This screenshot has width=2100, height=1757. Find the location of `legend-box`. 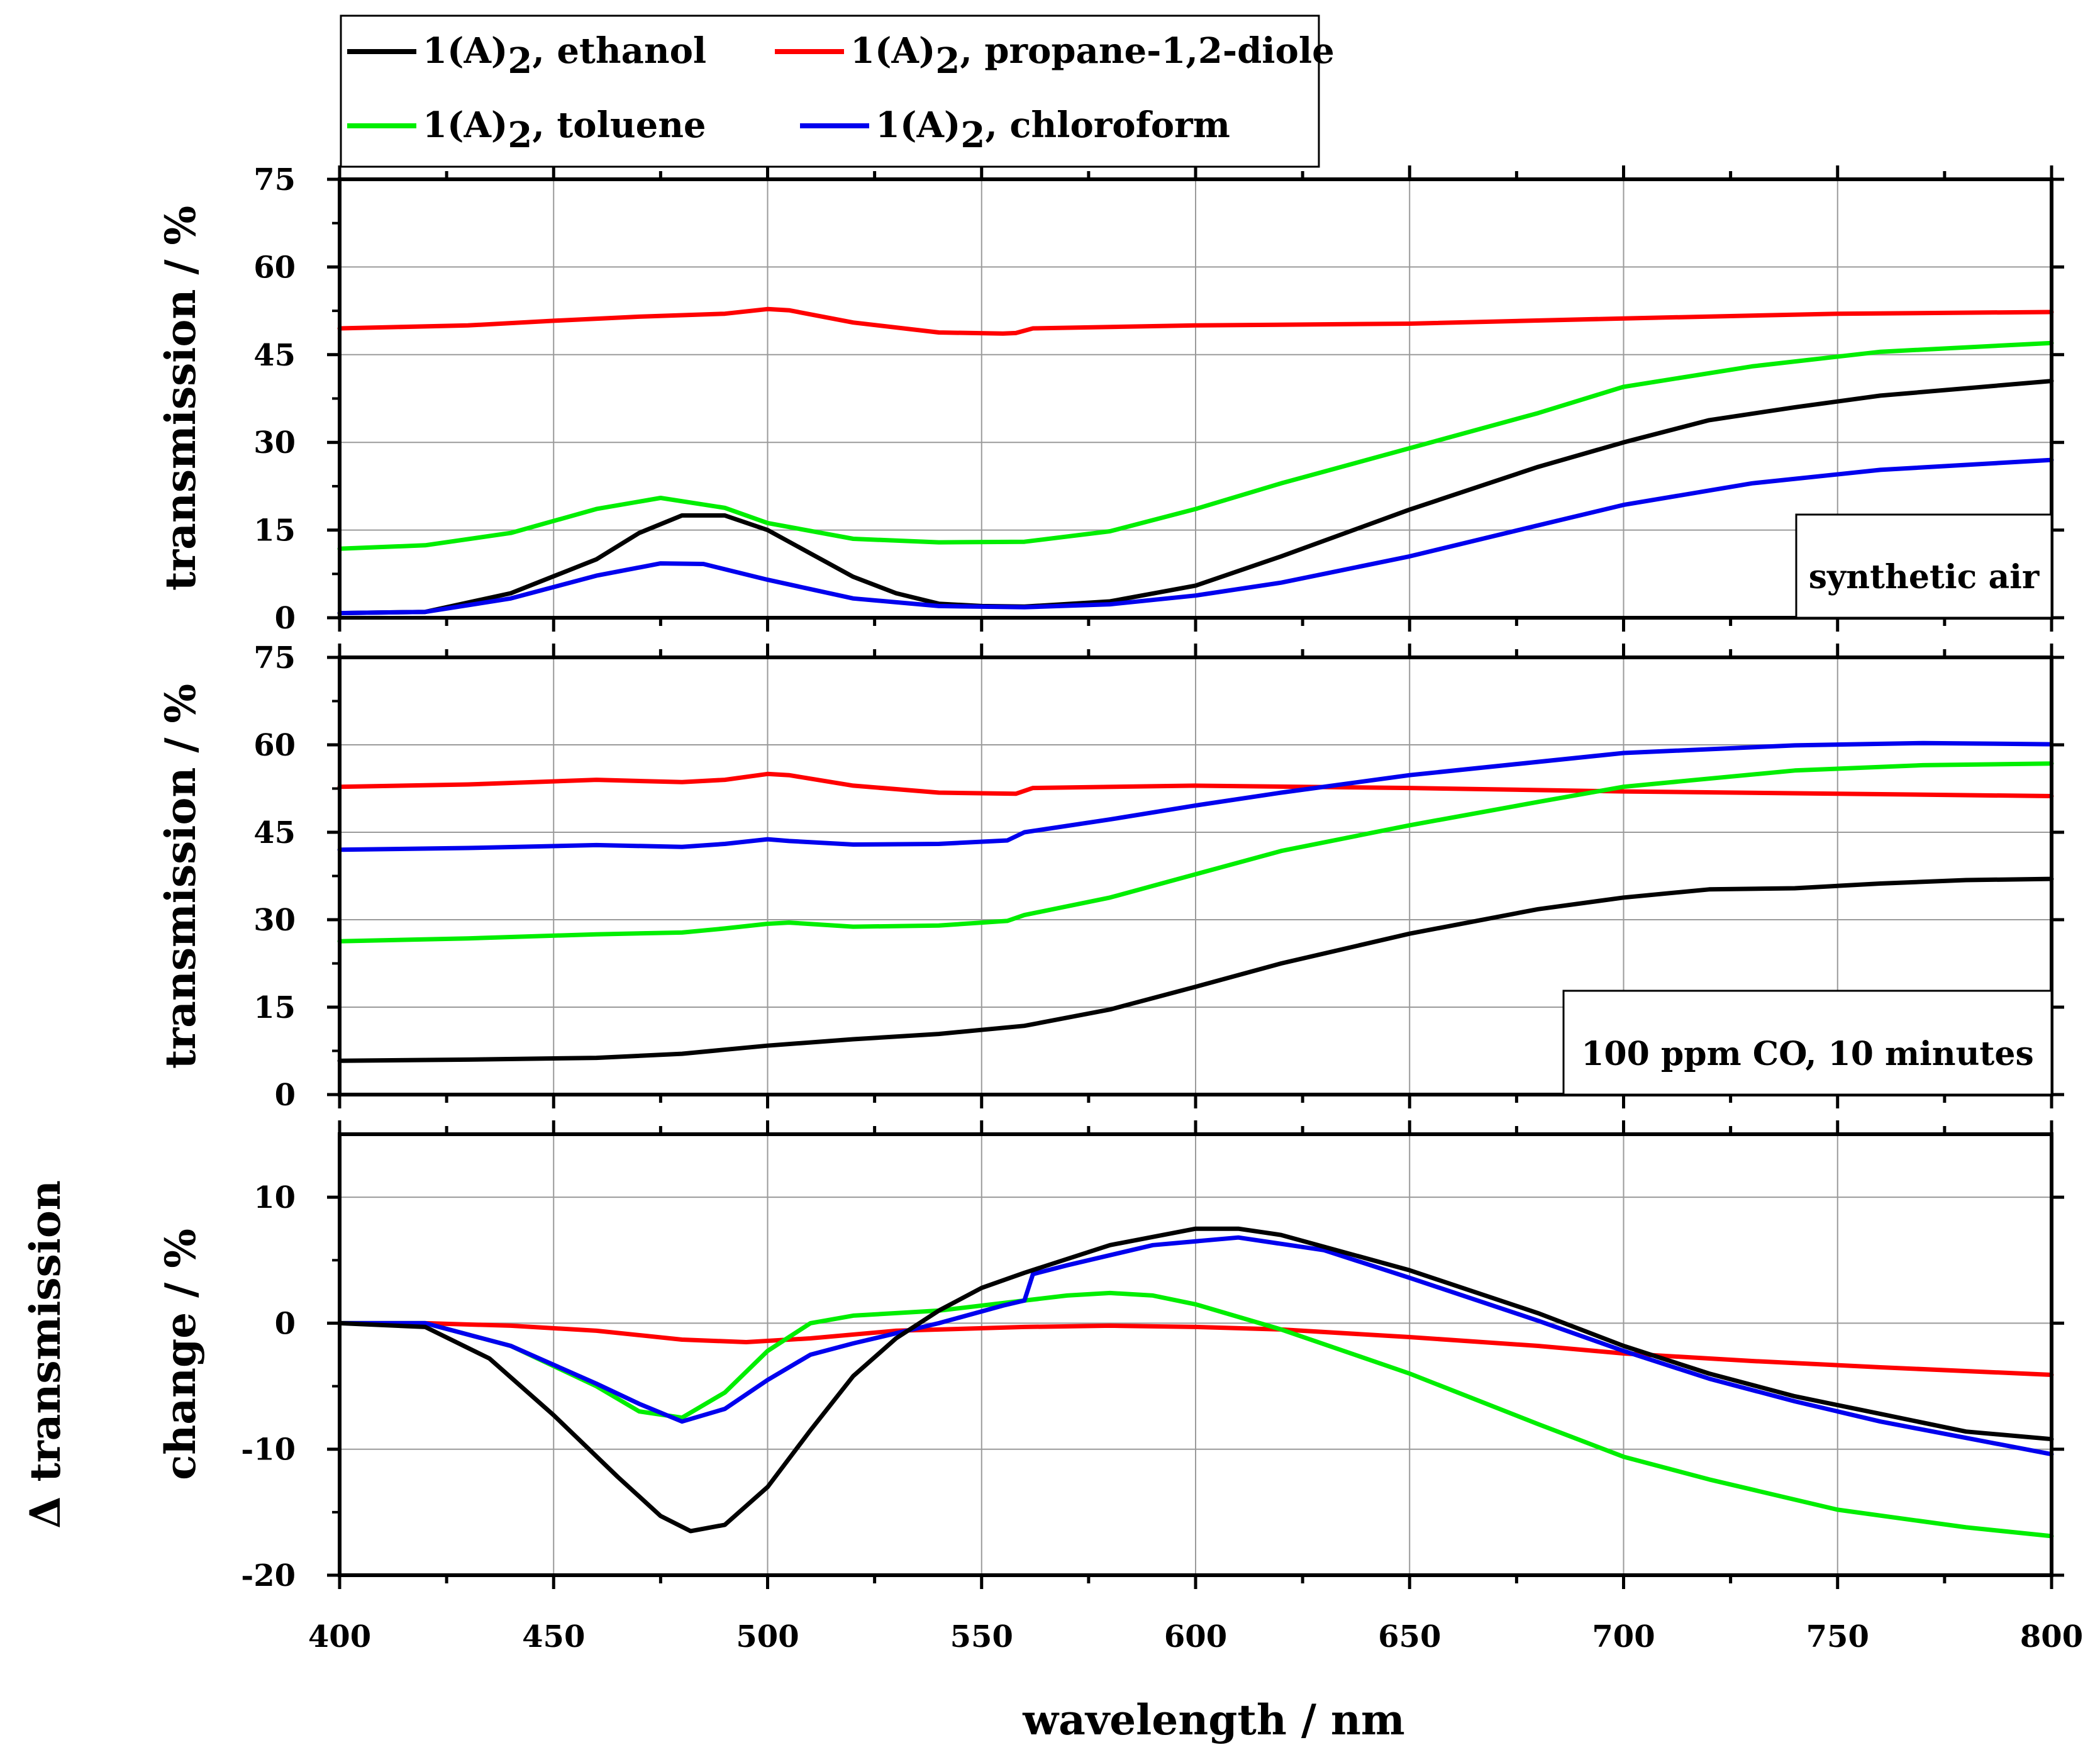

legend-box is located at coordinates (830, 91).